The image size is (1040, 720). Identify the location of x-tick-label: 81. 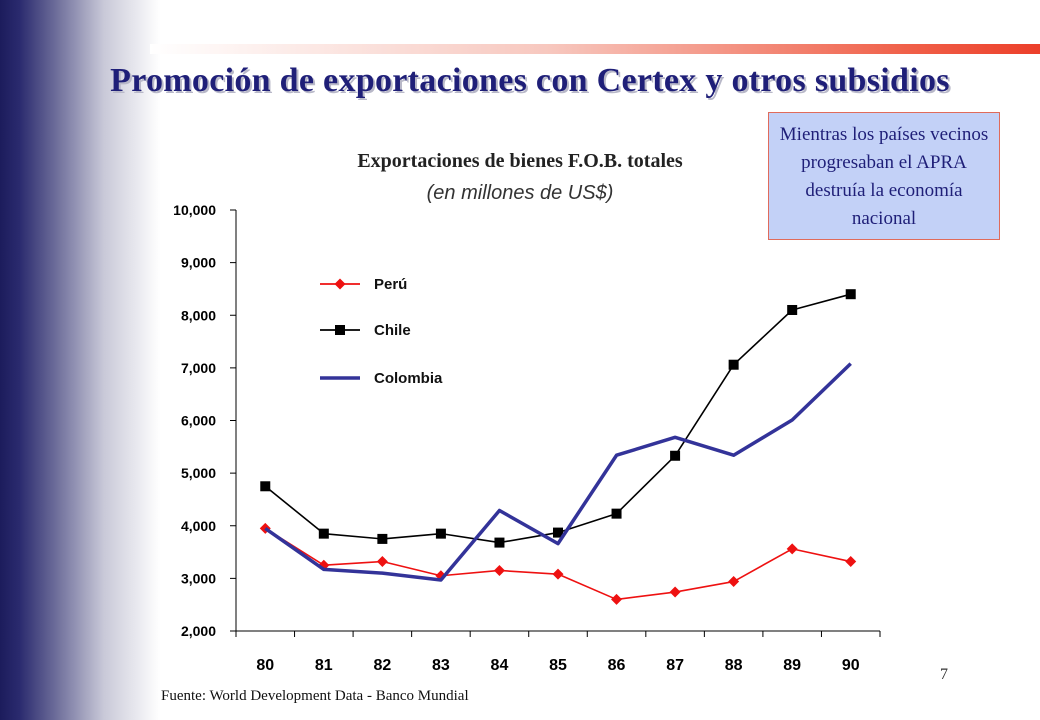
(324, 665).